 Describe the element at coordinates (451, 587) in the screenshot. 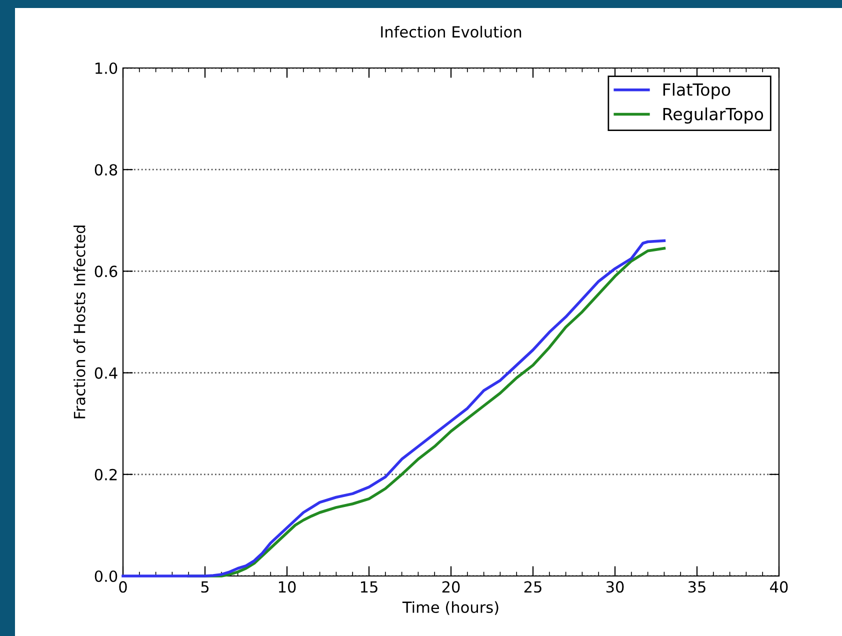

I see `x-tick-label: 20` at that location.